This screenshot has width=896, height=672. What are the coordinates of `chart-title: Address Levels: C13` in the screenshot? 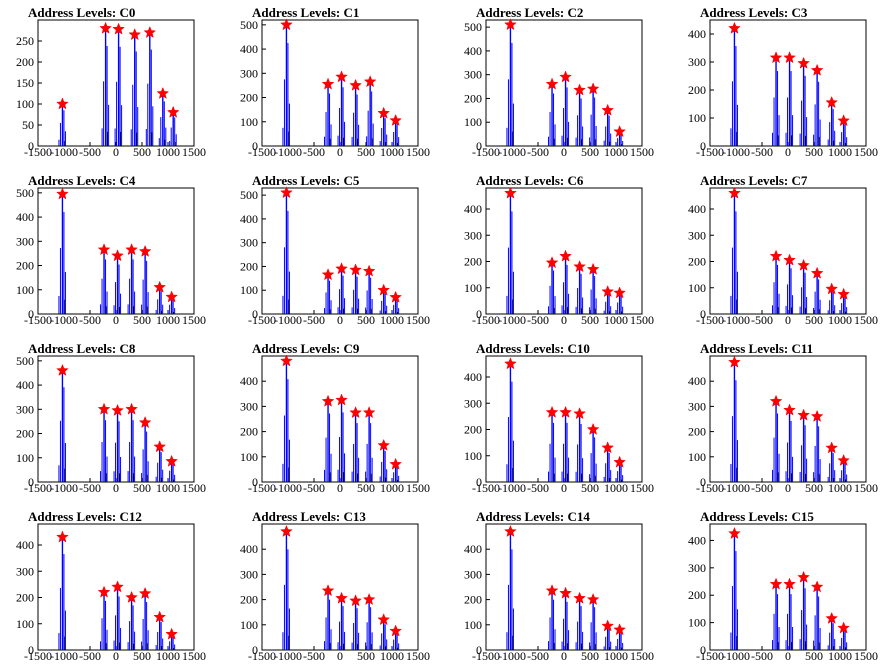 It's located at (309, 516).